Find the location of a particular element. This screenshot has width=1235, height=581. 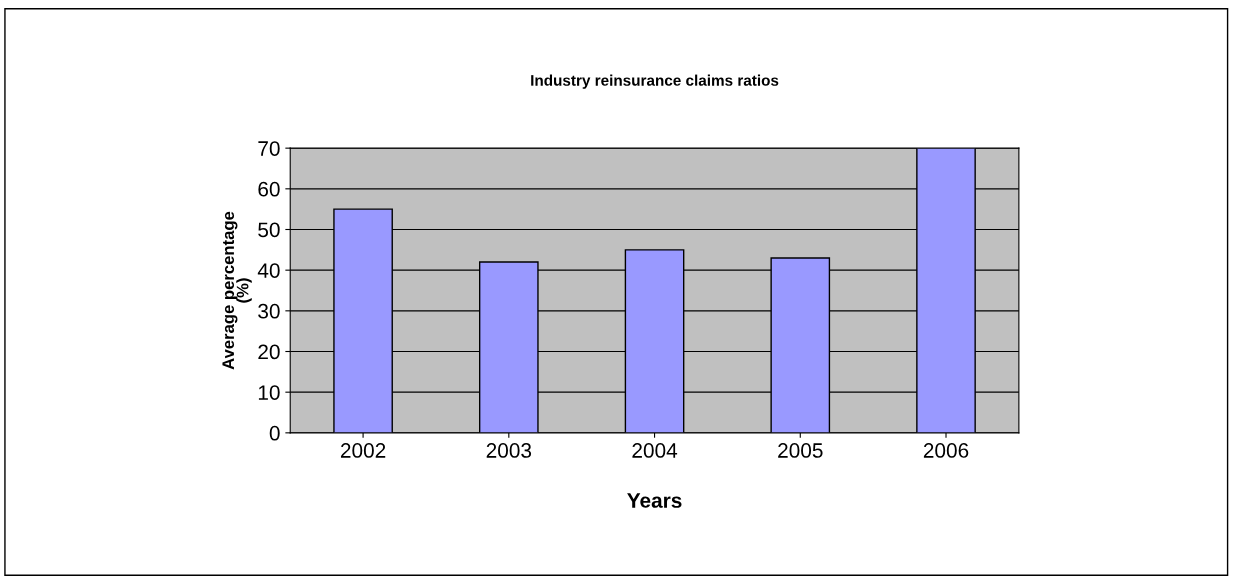

y-tick-label: 70 is located at coordinates (269, 148).